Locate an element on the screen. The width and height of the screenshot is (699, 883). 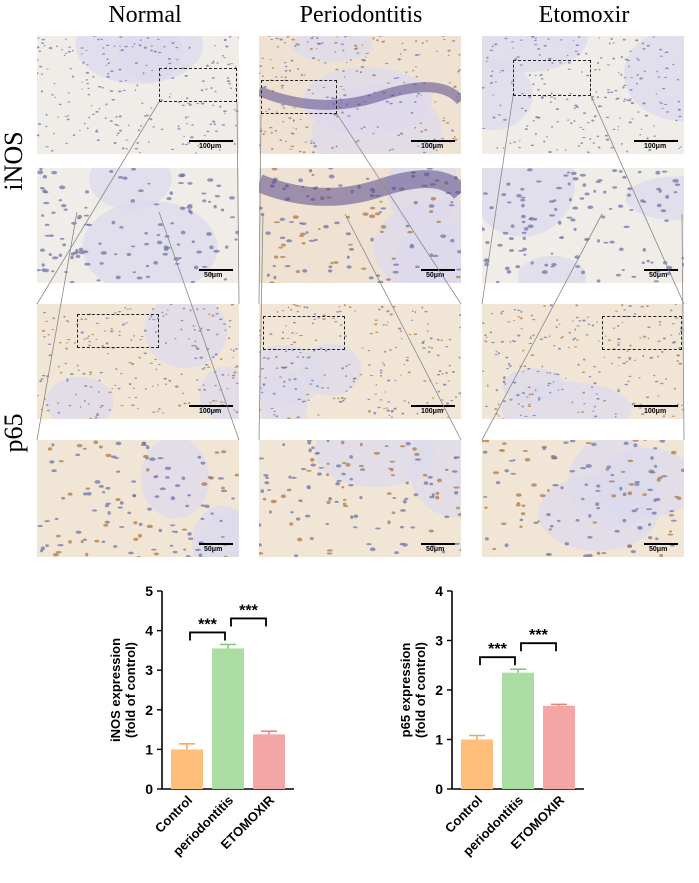
p65-normal-overview-micrograph: 100μm is located at coordinates (138, 361).